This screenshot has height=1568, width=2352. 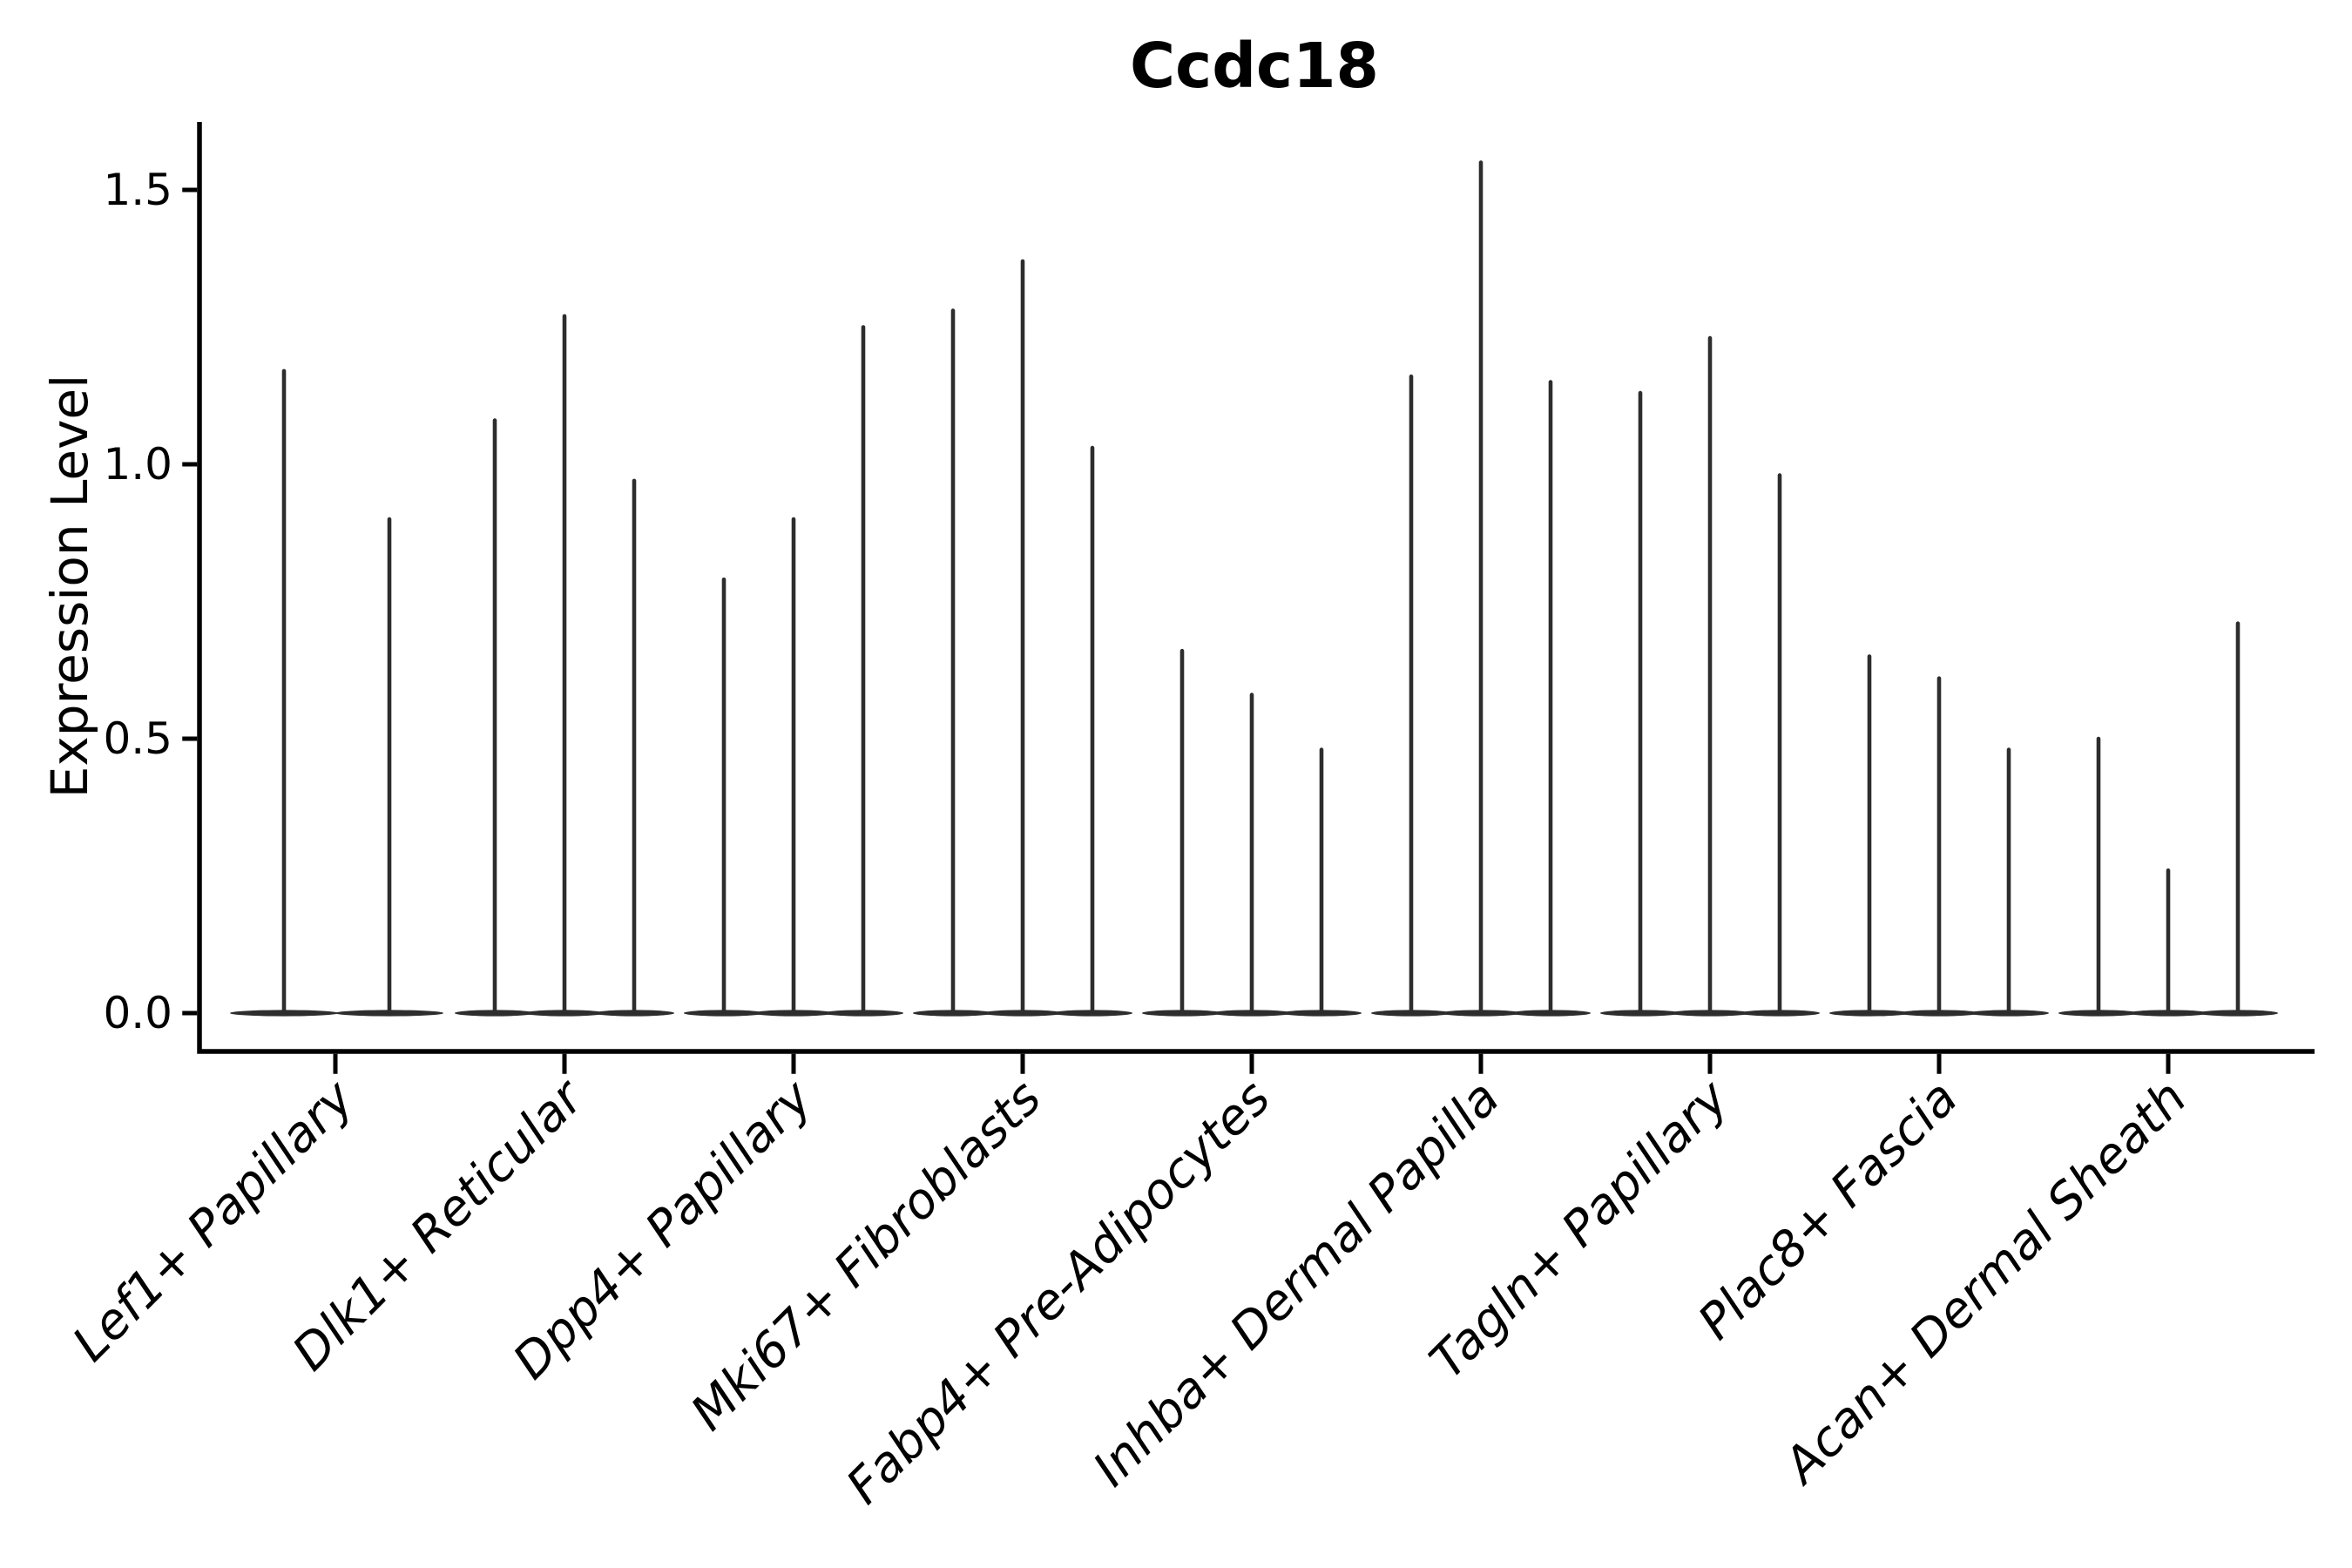 I want to click on y-tick-label: 0.0, so click(x=137, y=1013).